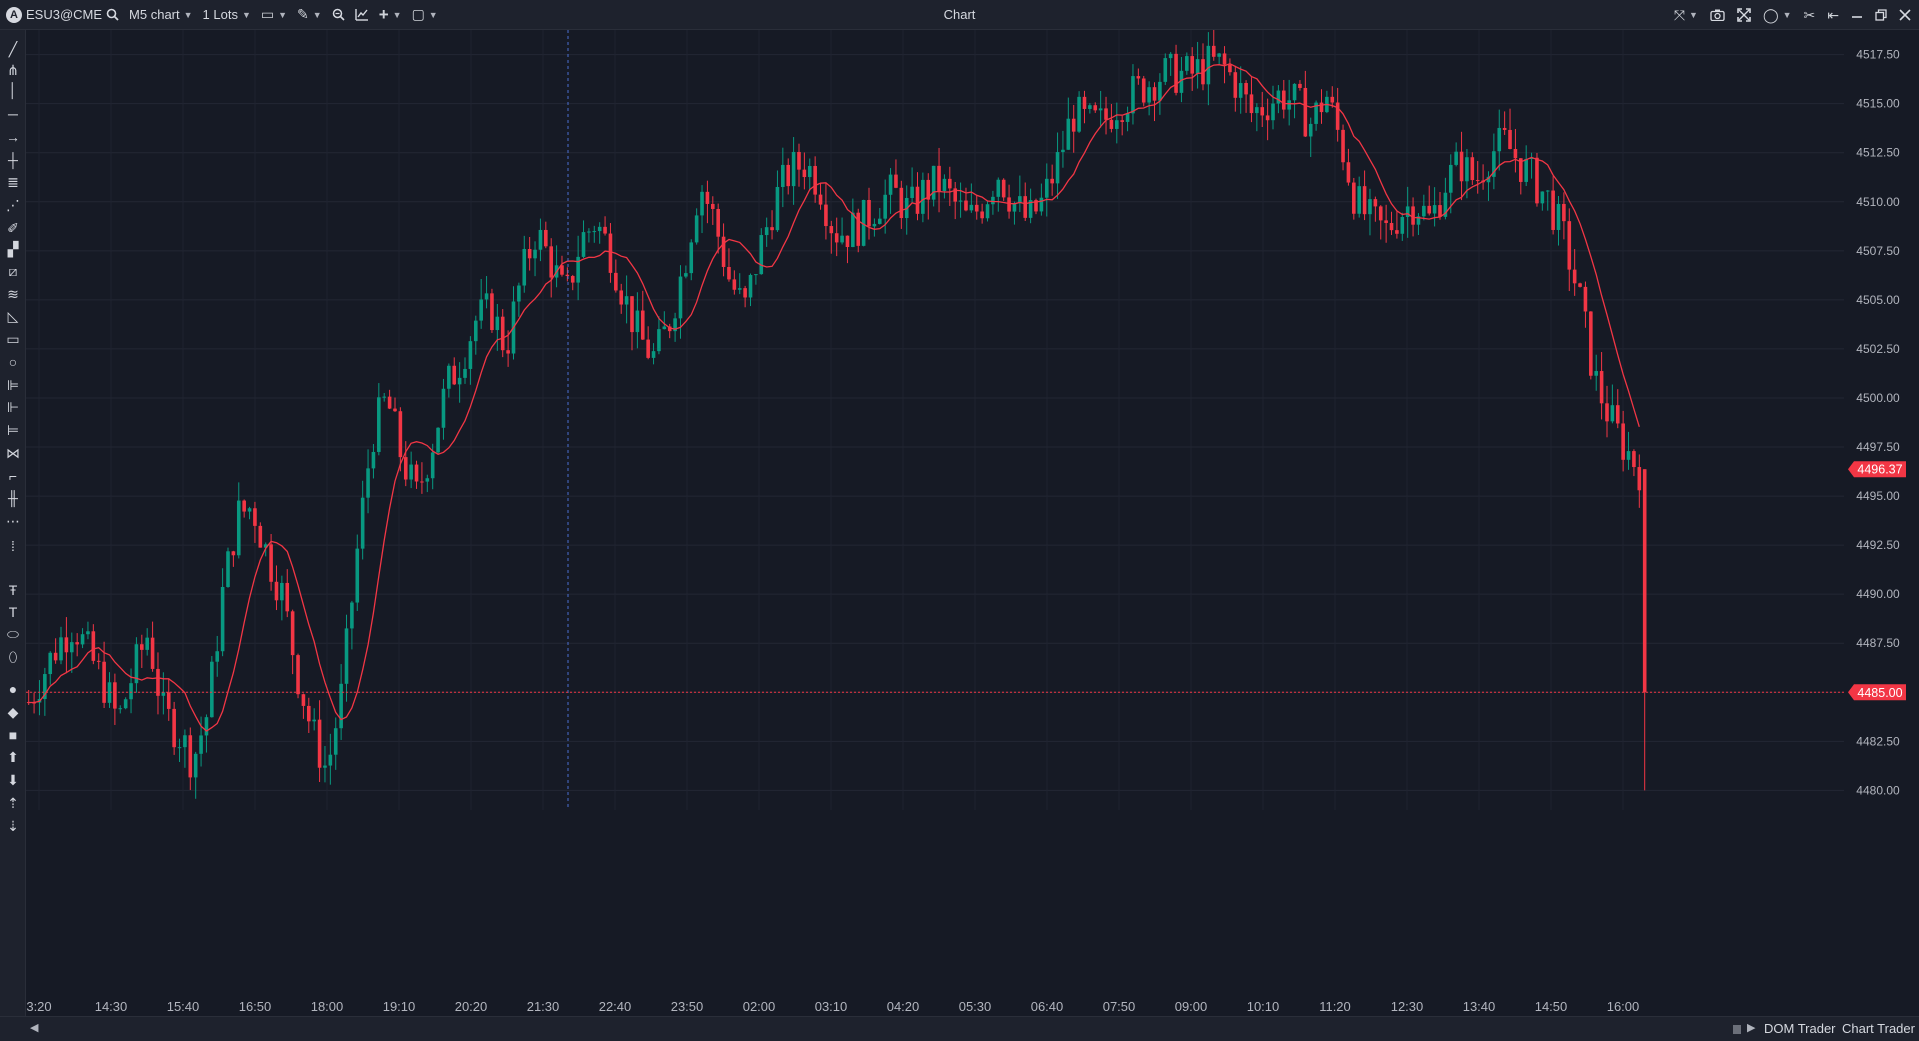 Image resolution: width=1919 pixels, height=1041 pixels. I want to click on square-marker-icon: ■, so click(13, 735).